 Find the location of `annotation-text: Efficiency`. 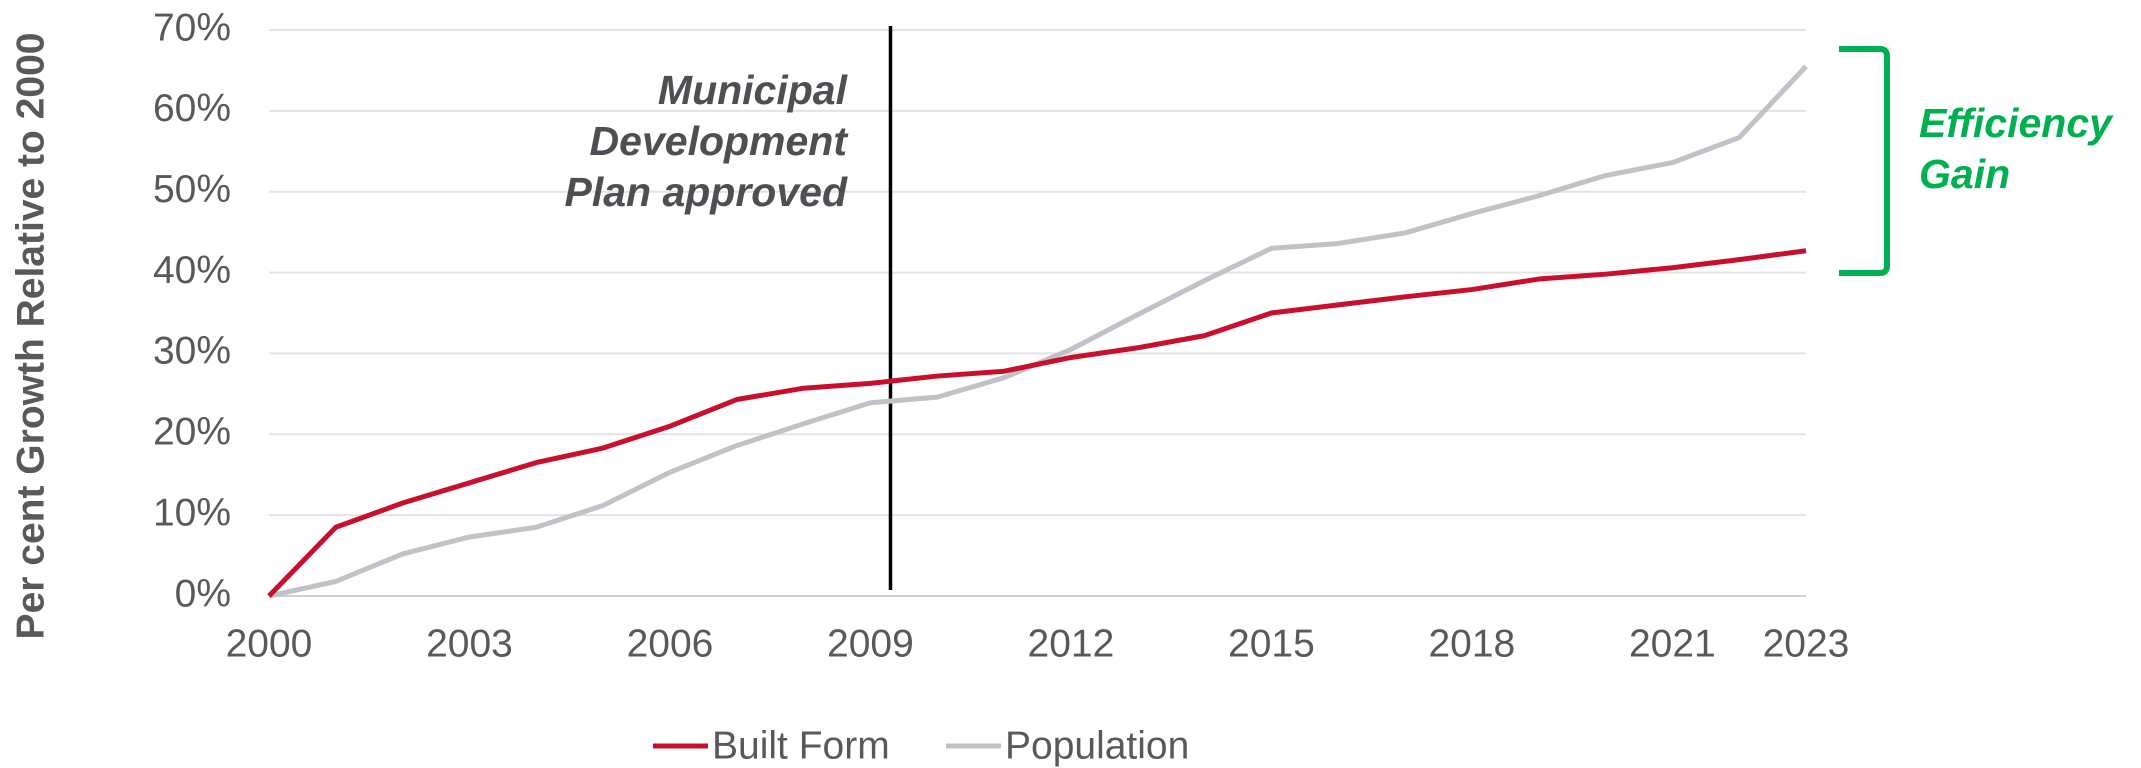

annotation-text: Efficiency is located at coordinates (2016, 123).